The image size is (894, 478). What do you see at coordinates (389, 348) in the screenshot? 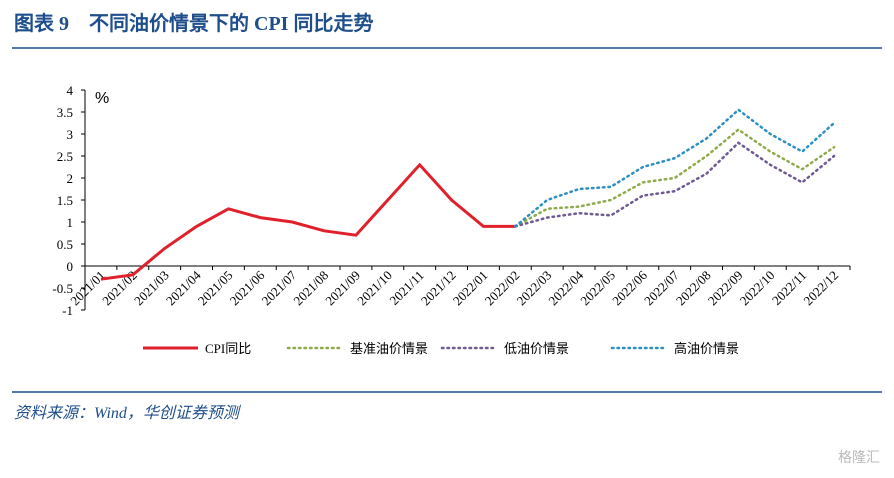
I see `legend-label: 基准油价情景` at bounding box center [389, 348].